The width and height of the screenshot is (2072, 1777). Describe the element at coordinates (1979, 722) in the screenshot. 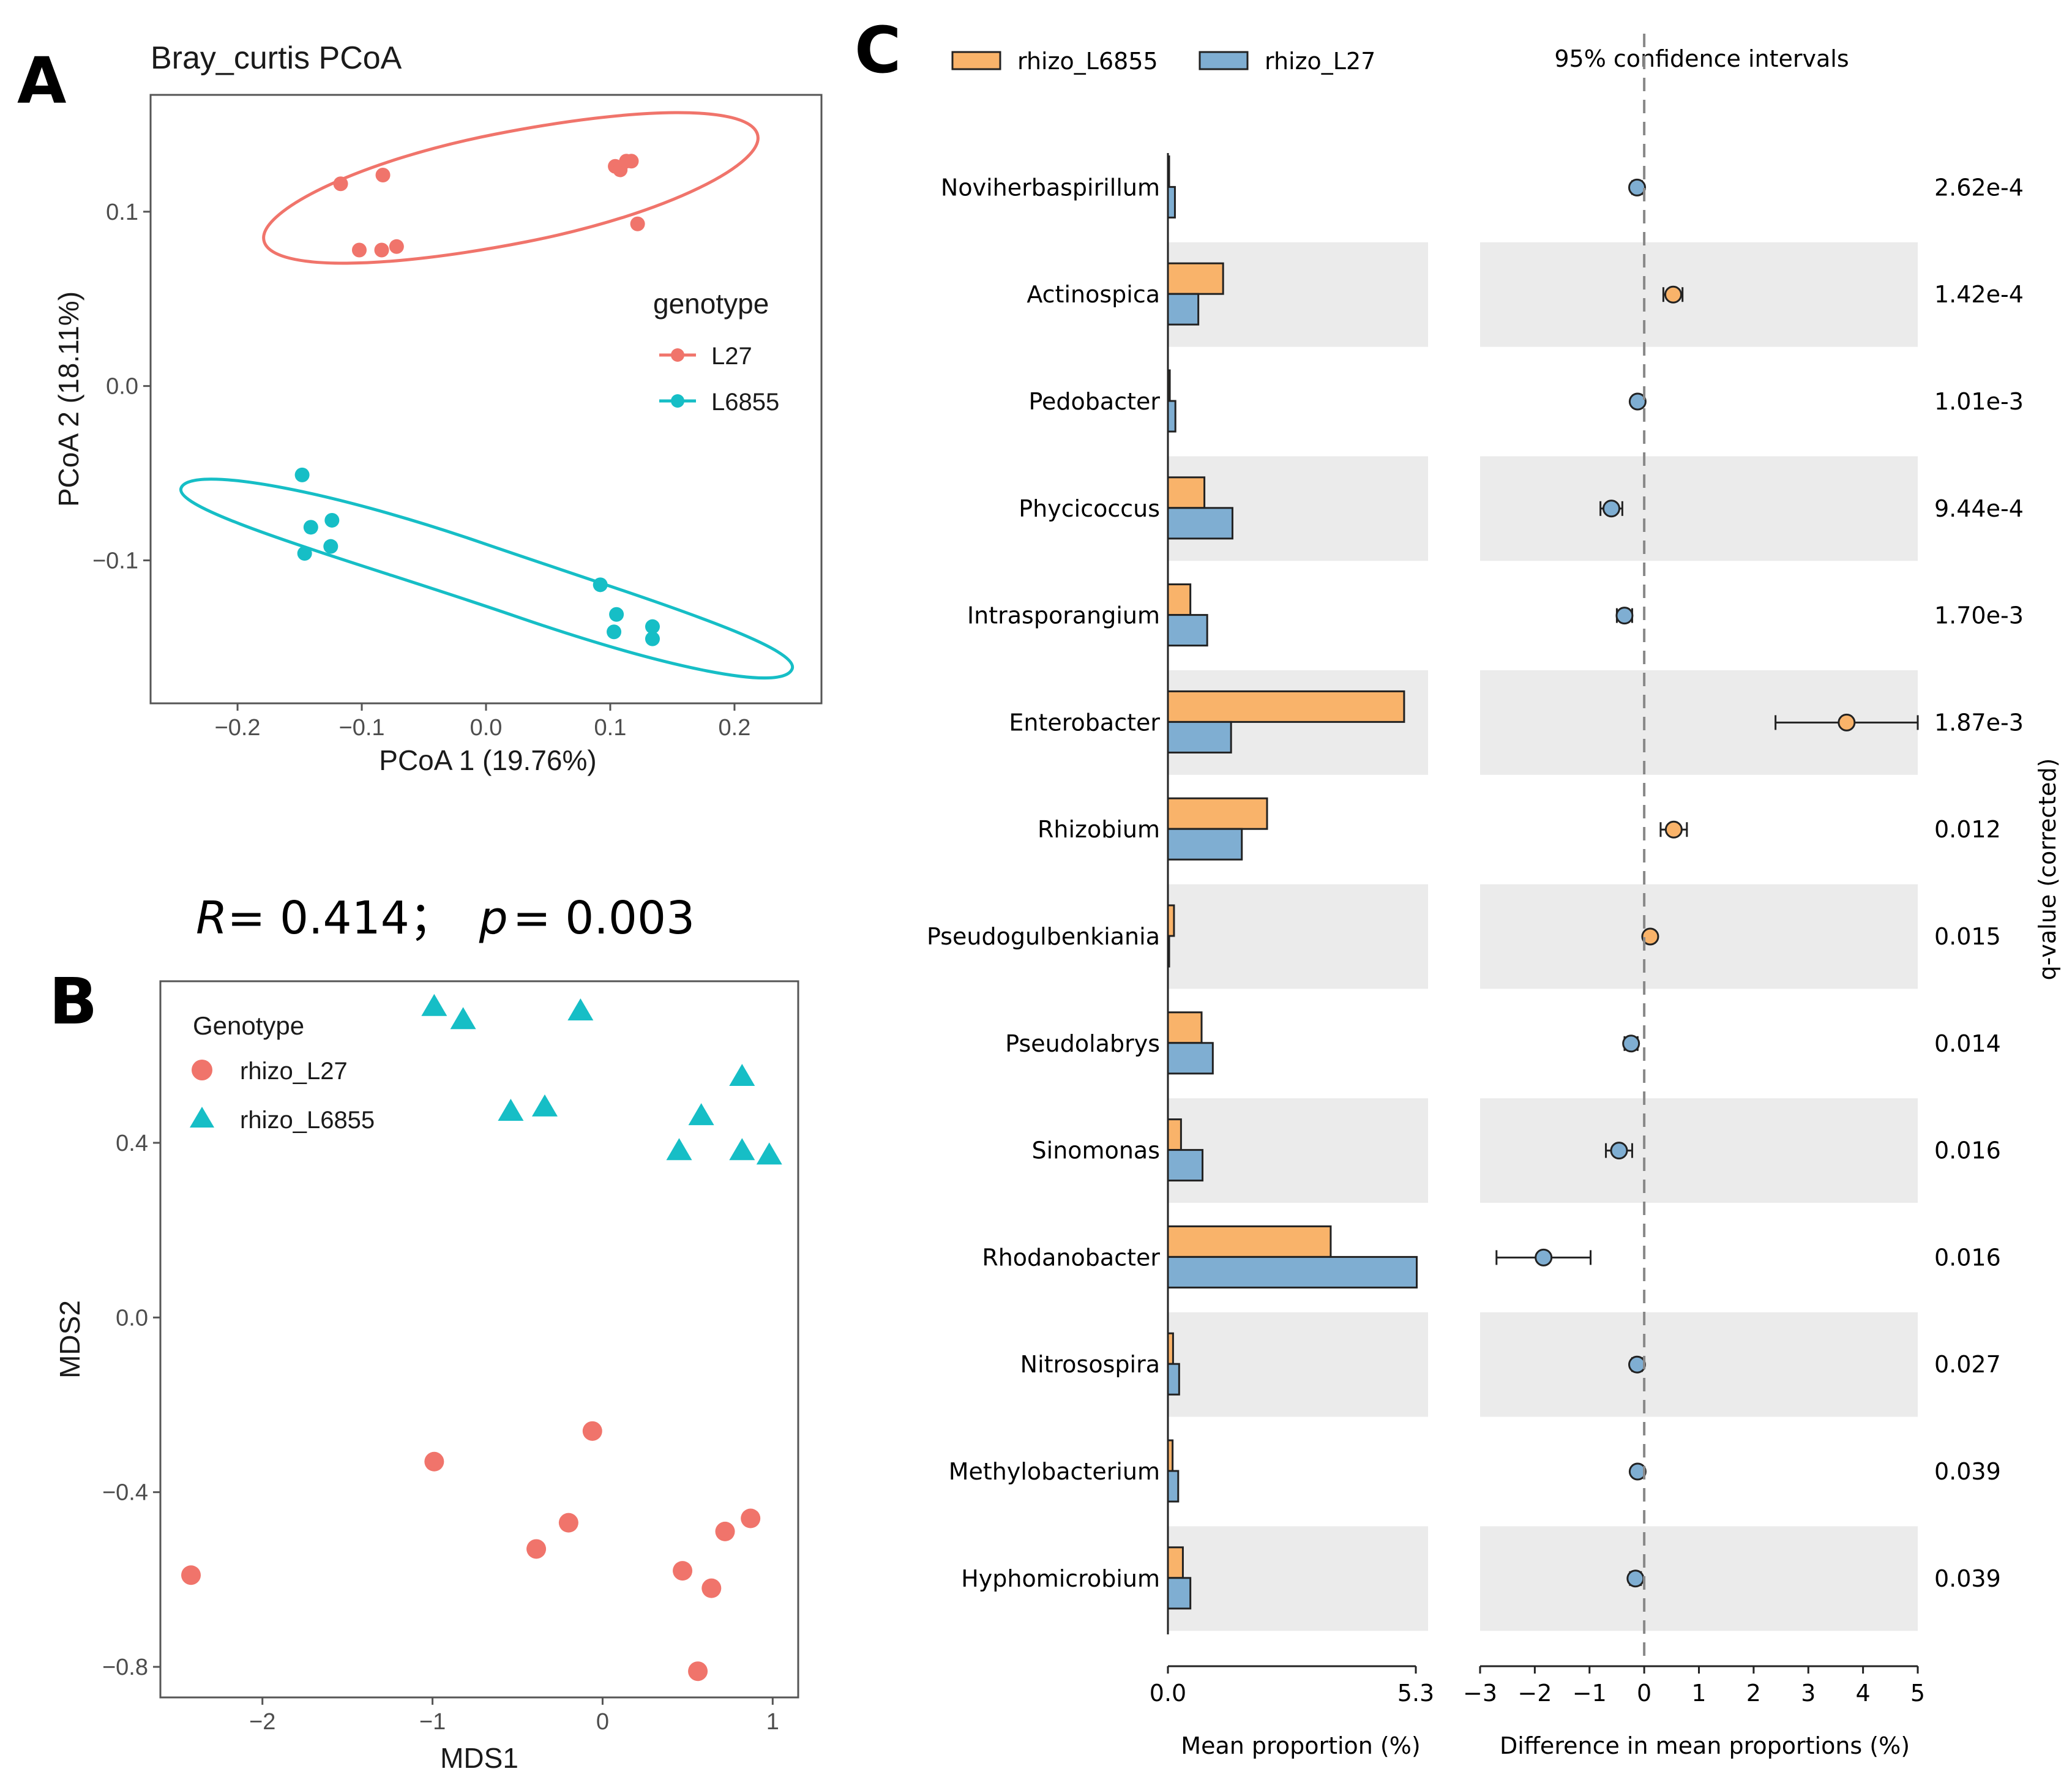

I see `qvalue-label: 1.87e-3` at that location.